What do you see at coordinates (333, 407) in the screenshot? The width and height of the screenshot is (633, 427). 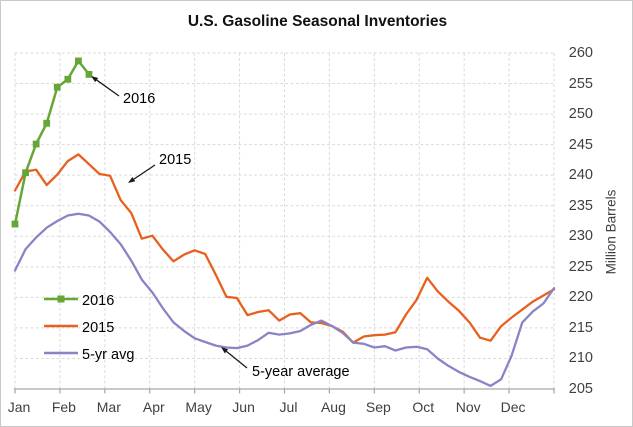 I see `x-tick-label: Aug` at bounding box center [333, 407].